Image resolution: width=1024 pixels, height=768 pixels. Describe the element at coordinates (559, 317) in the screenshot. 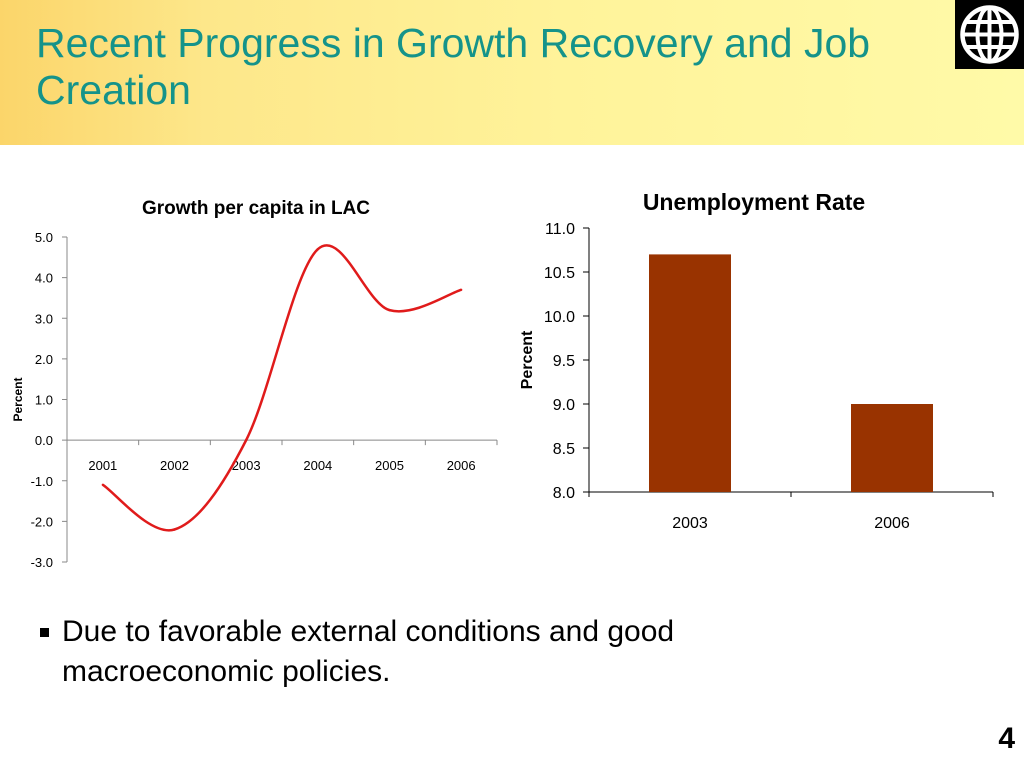

I see `y-tick-label: 10.0` at that location.